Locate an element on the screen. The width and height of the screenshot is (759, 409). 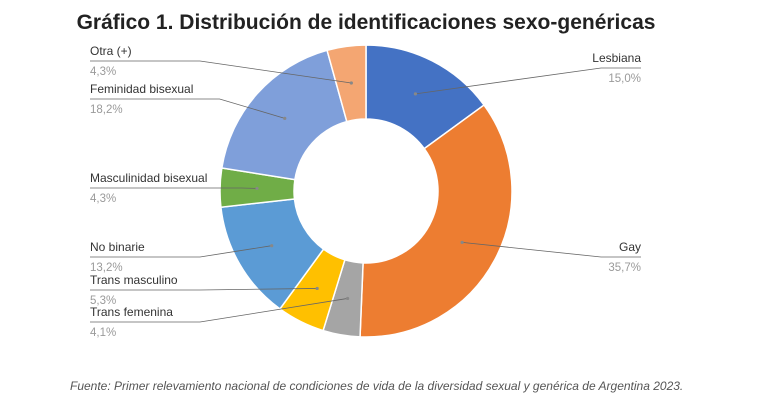
leader-line-trans-masculino is located at coordinates (204, 289).